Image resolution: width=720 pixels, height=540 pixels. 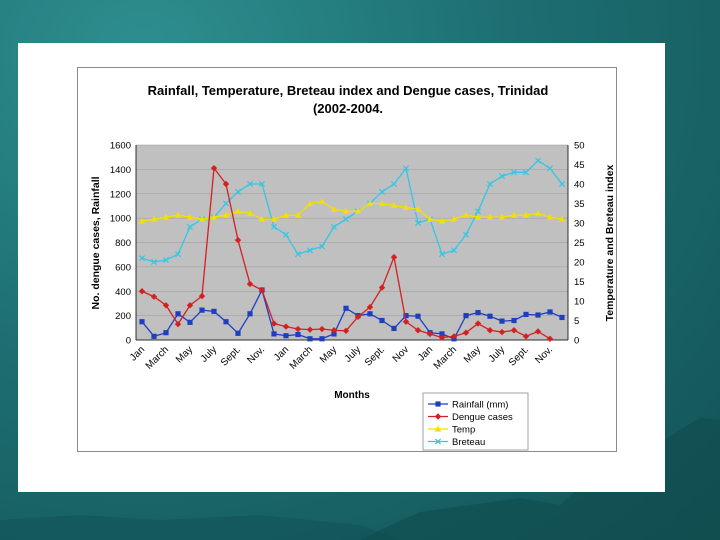 What do you see at coordinates (579, 185) in the screenshot?
I see `right-tick-label: 40` at bounding box center [579, 185].